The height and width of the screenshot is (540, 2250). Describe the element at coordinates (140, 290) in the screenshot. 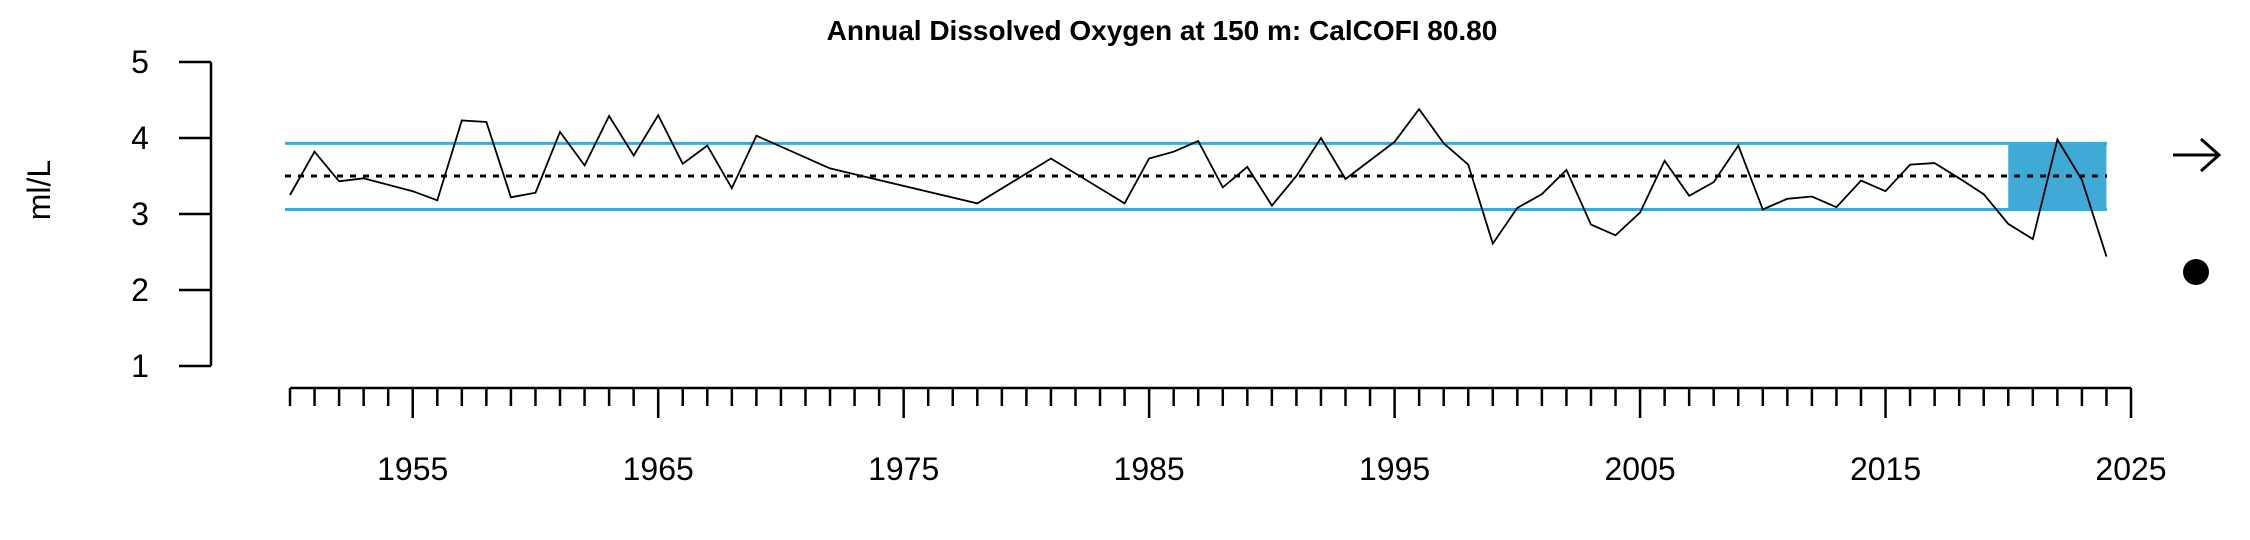

I see `y-tick-label: 2` at that location.